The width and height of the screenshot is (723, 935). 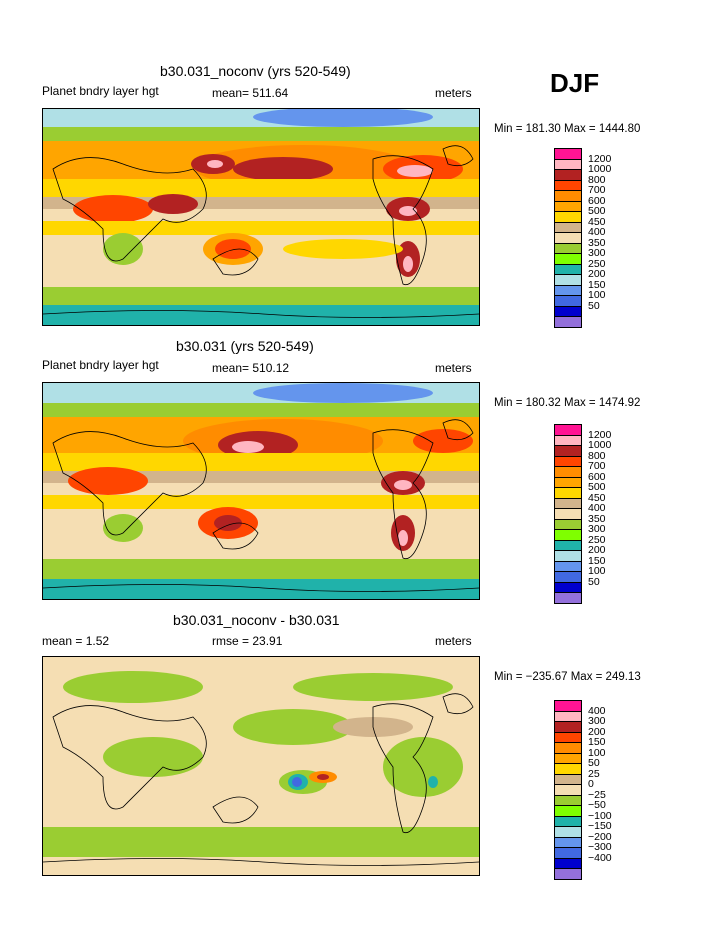 I want to click on colorbar-level-label: 25, so click(x=594, y=773).